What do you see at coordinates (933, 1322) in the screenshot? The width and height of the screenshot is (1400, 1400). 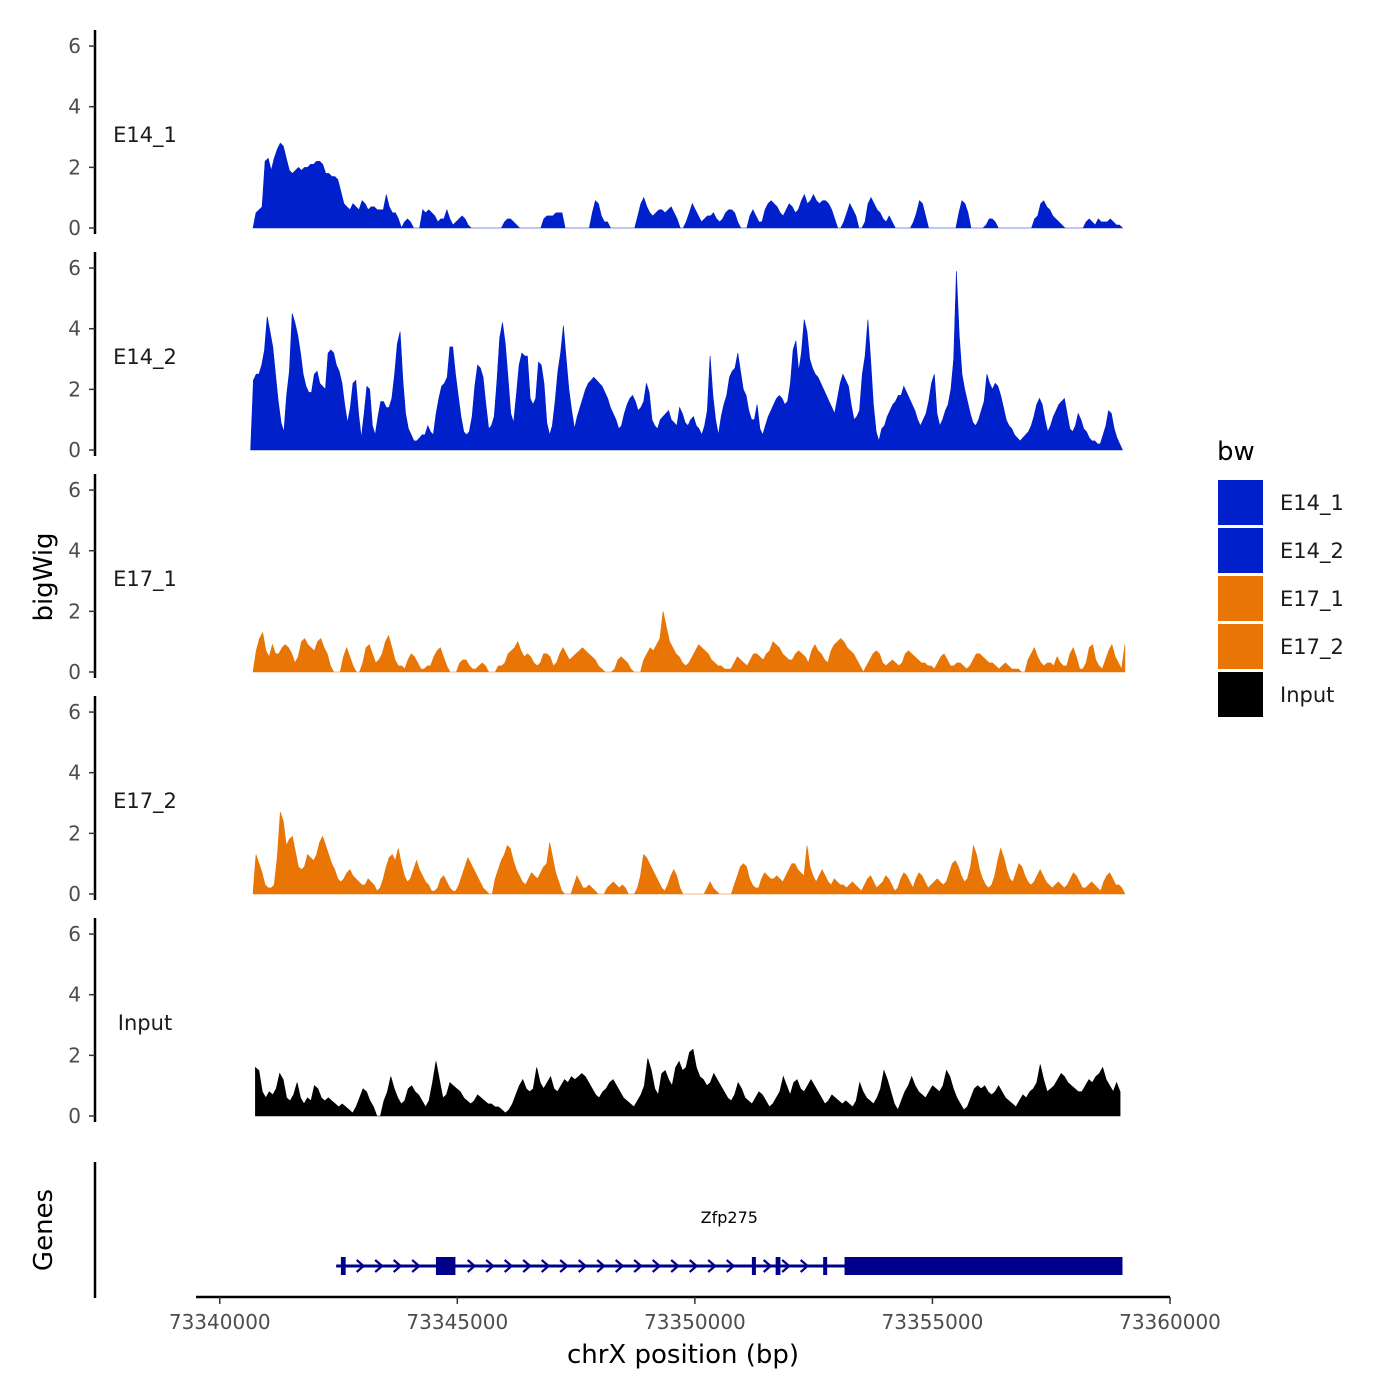 I see `x-tick-label: 73355000` at bounding box center [933, 1322].